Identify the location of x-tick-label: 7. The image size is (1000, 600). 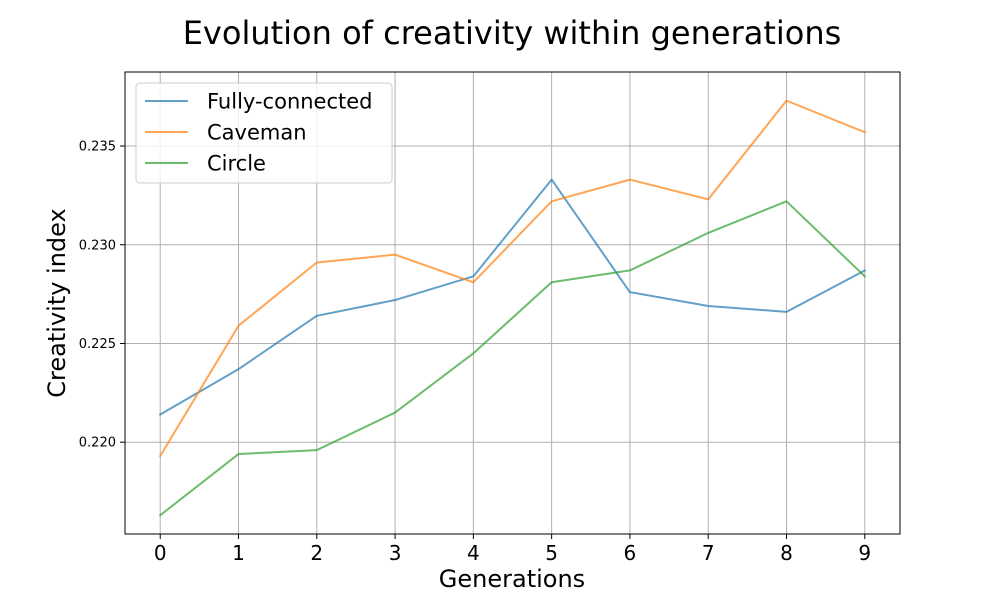
(708, 553).